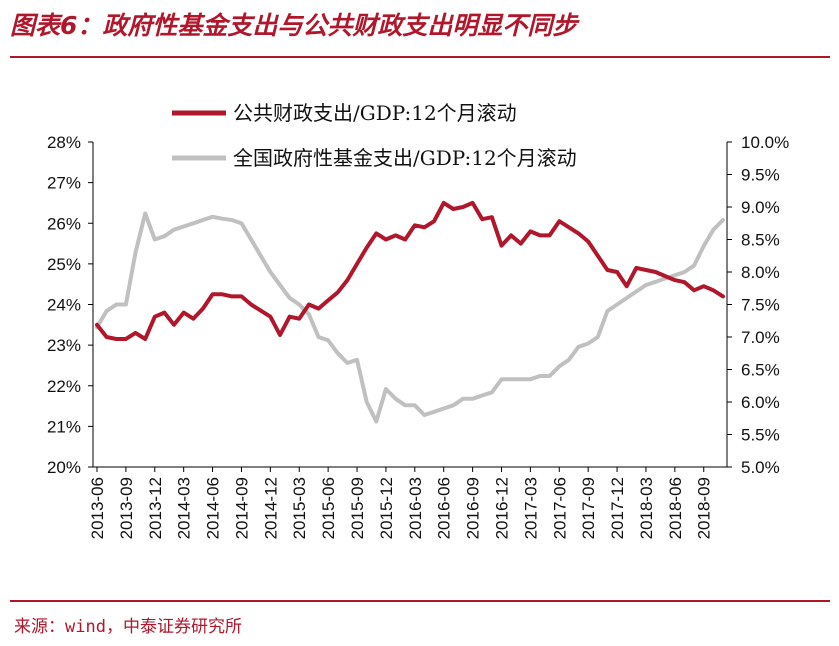 The height and width of the screenshot is (646, 839). I want to click on x-tick-label: 2015-06, so click(328, 508).